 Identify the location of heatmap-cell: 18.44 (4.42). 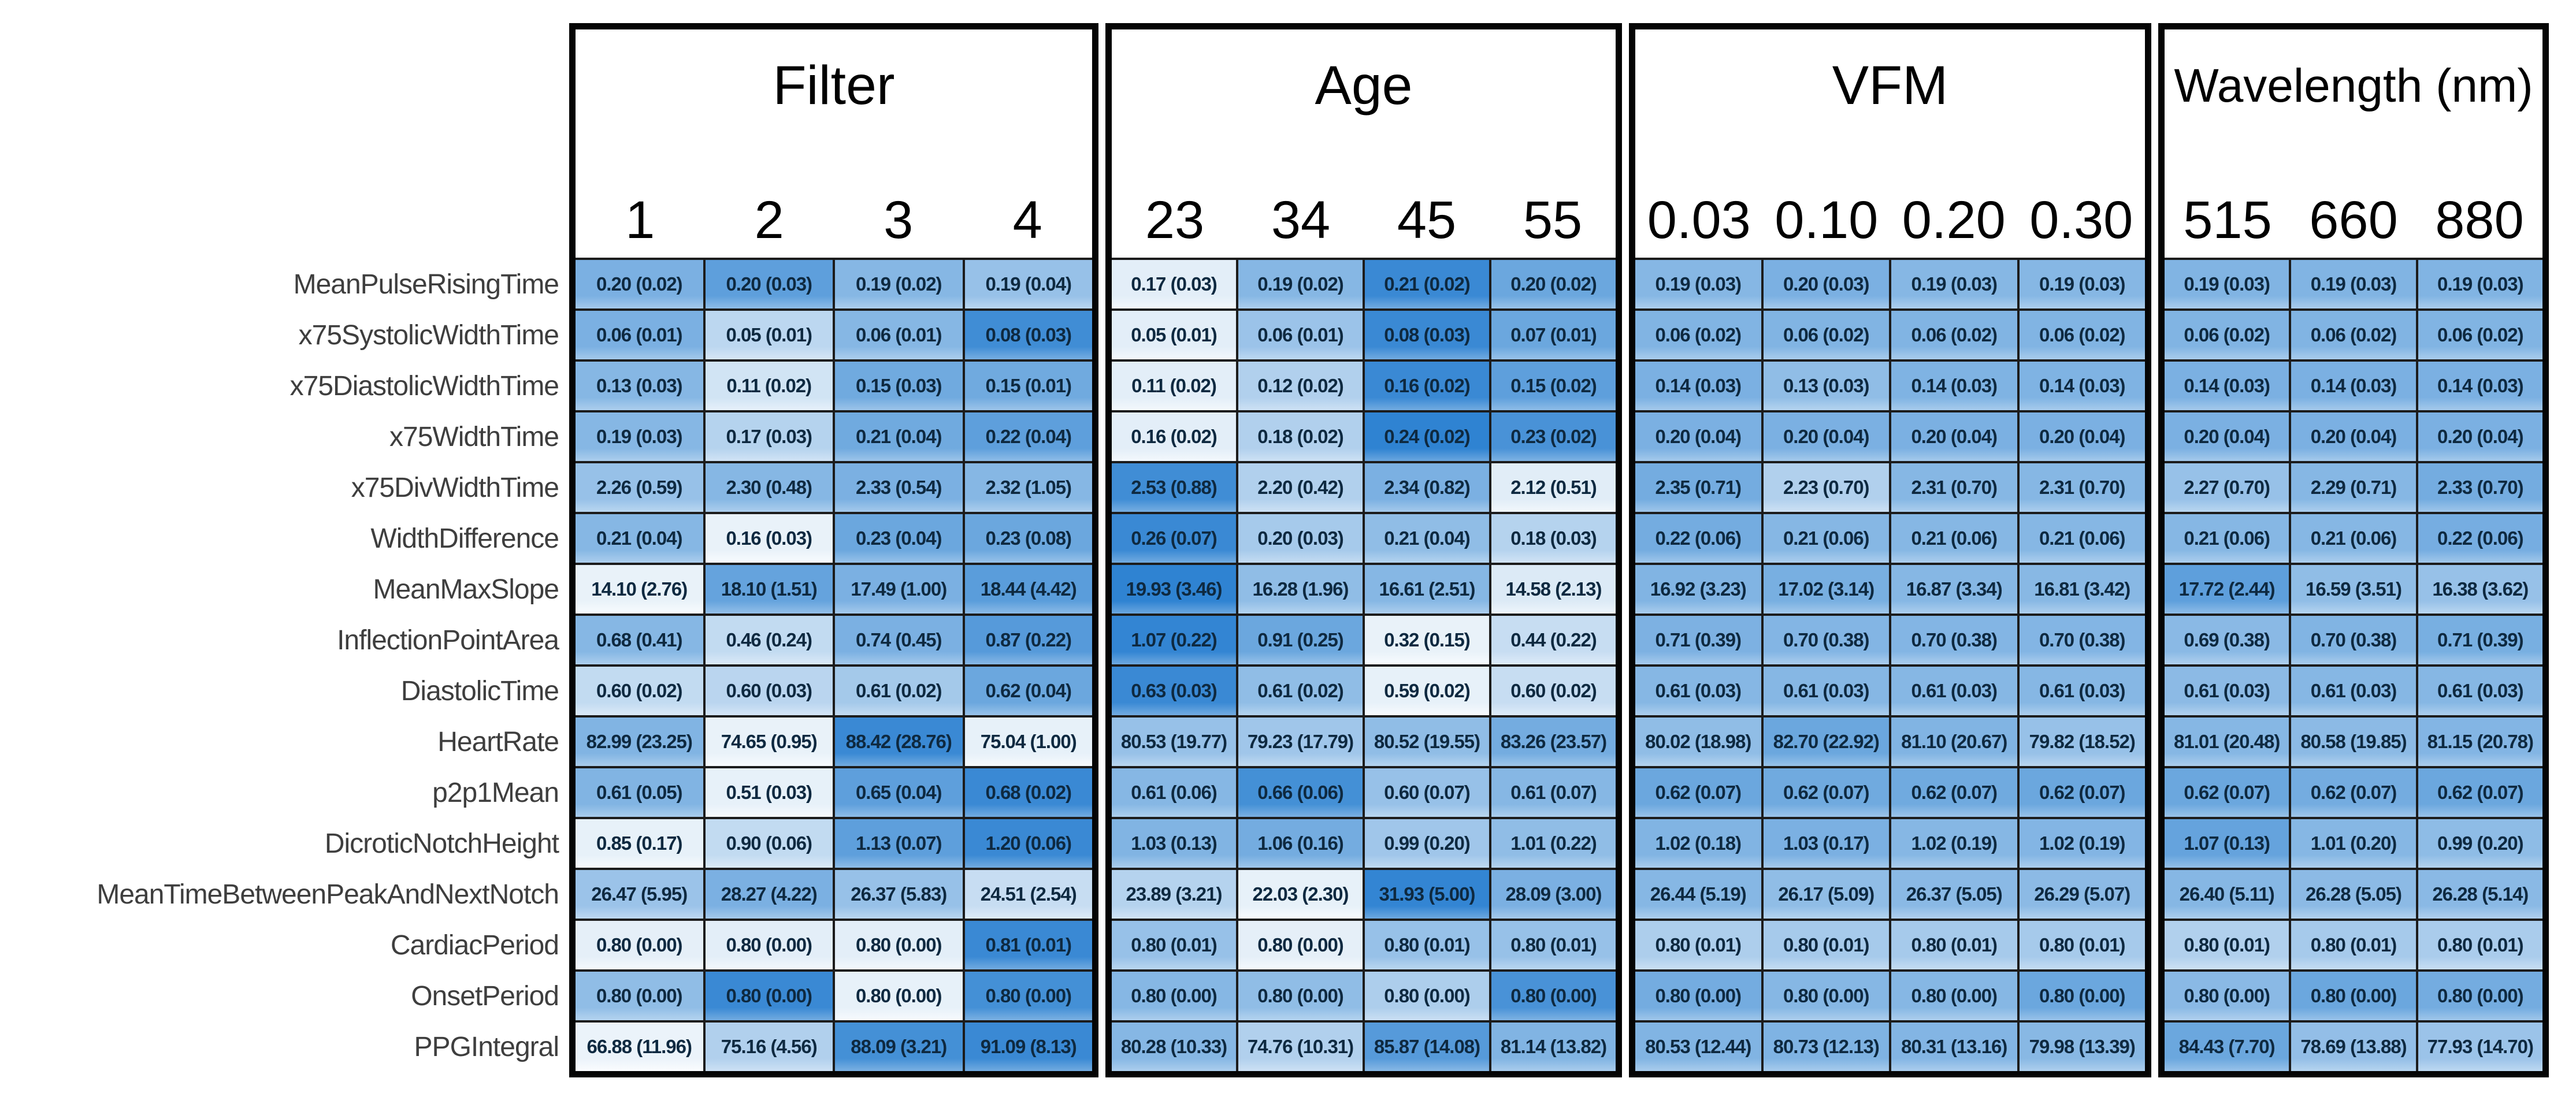
(1028, 589).